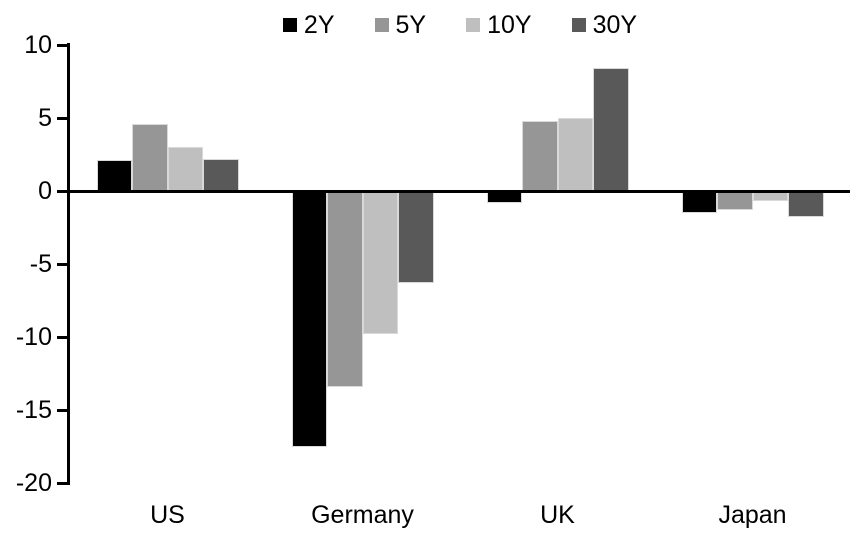 This screenshot has width=852, height=539. What do you see at coordinates (806, 204) in the screenshot?
I see `bar-30y-japan` at bounding box center [806, 204].